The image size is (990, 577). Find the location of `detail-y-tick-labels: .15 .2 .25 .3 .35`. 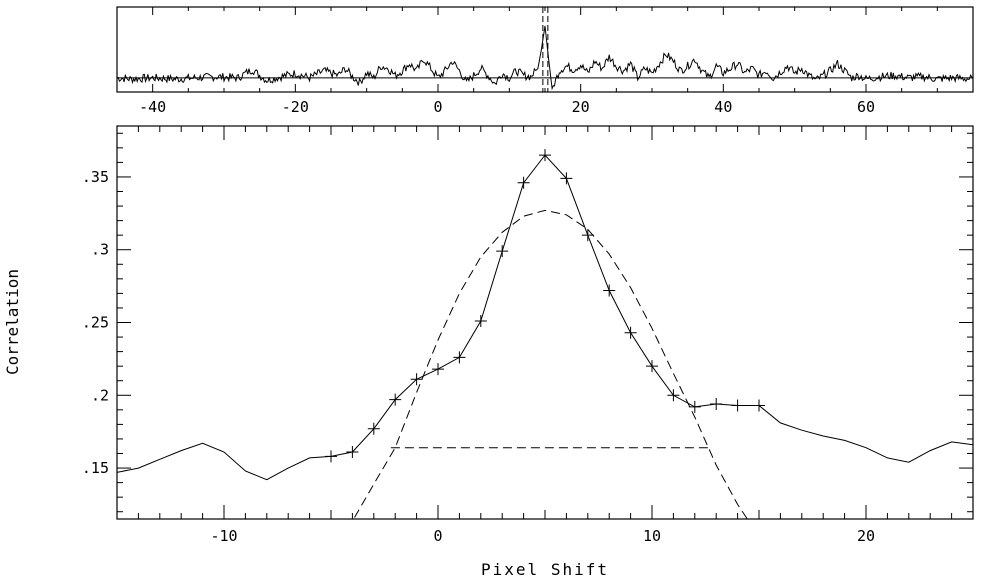

detail-y-tick-labels: .15 .2 .25 .3 .35 is located at coordinates (95, 322).